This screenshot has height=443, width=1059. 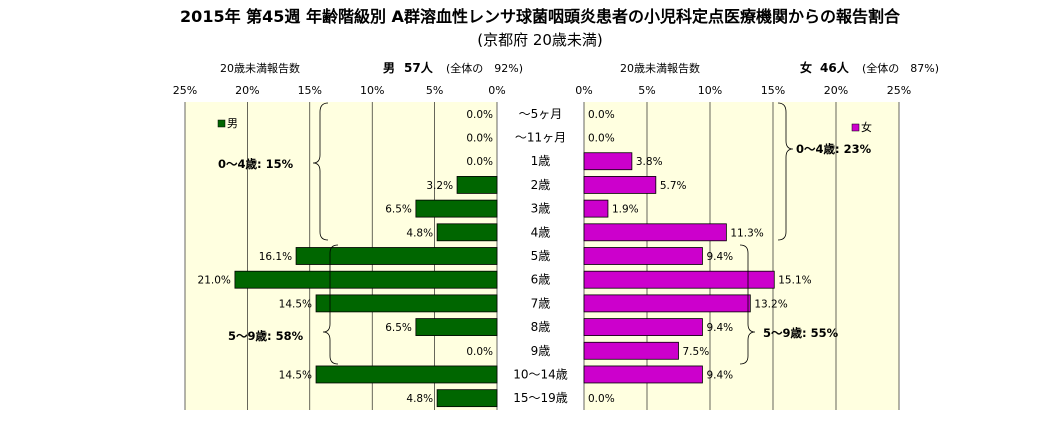 What do you see at coordinates (540, 398) in the screenshot?
I see `category-label: 15～19歳` at bounding box center [540, 398].